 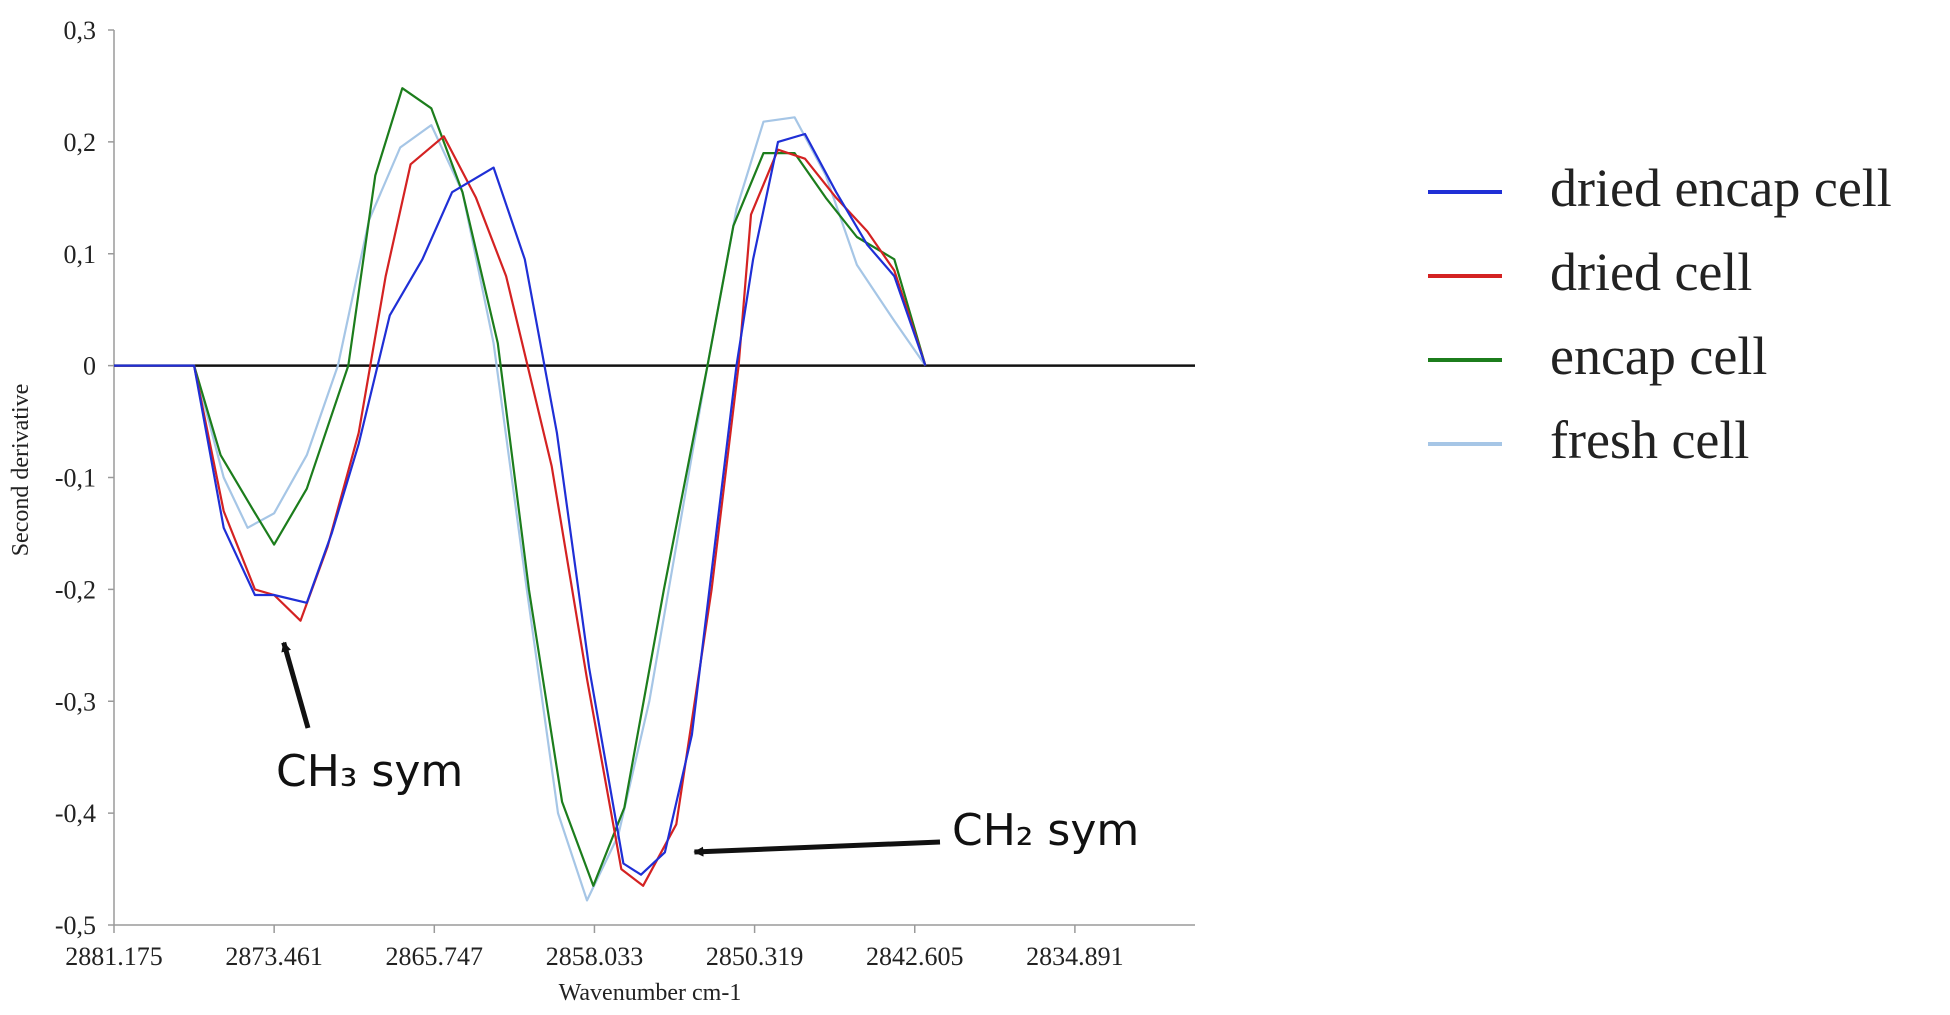 What do you see at coordinates (435, 956) in the screenshot?
I see `x-tick-label: 2865.747` at bounding box center [435, 956].